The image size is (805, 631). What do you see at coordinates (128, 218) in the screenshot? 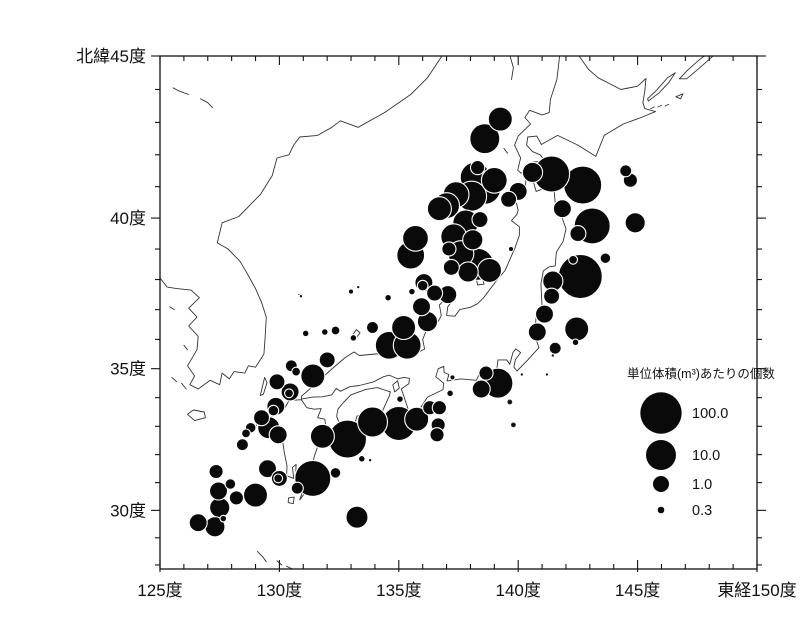
I see `y-axis-label: 40度` at bounding box center [128, 218].